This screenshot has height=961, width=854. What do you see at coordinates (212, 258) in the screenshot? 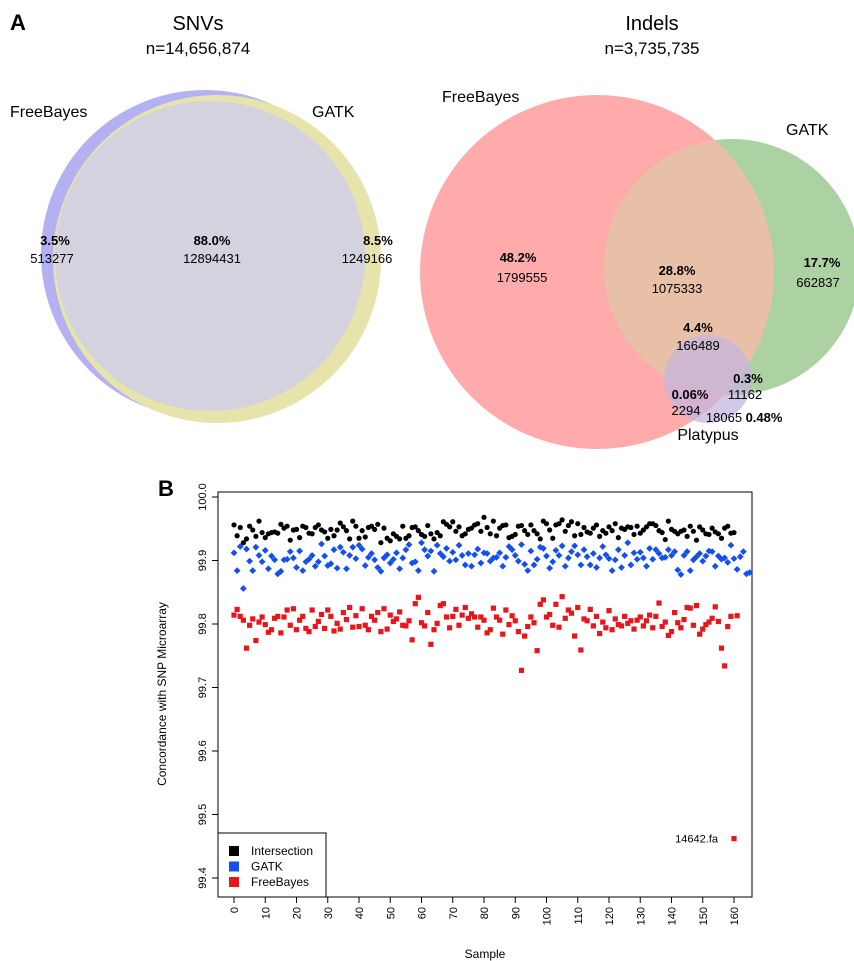
I see `snv-center-count: 12894431` at bounding box center [212, 258].